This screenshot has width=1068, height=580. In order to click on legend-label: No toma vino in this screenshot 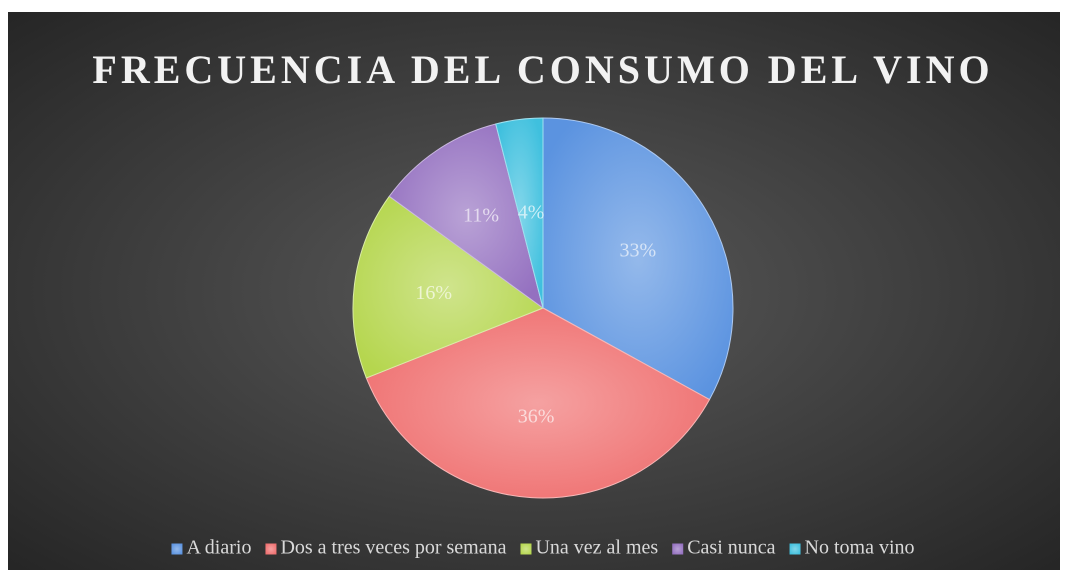, I will do `click(860, 548)`.